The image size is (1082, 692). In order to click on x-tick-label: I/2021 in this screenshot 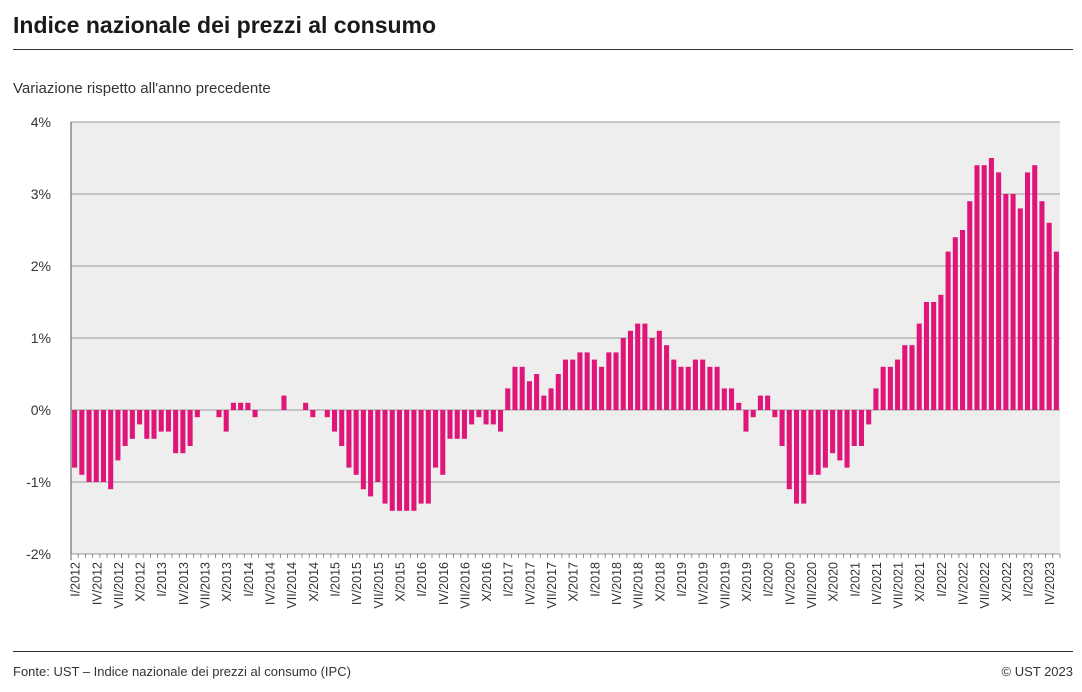, I will do `click(855, 579)`.